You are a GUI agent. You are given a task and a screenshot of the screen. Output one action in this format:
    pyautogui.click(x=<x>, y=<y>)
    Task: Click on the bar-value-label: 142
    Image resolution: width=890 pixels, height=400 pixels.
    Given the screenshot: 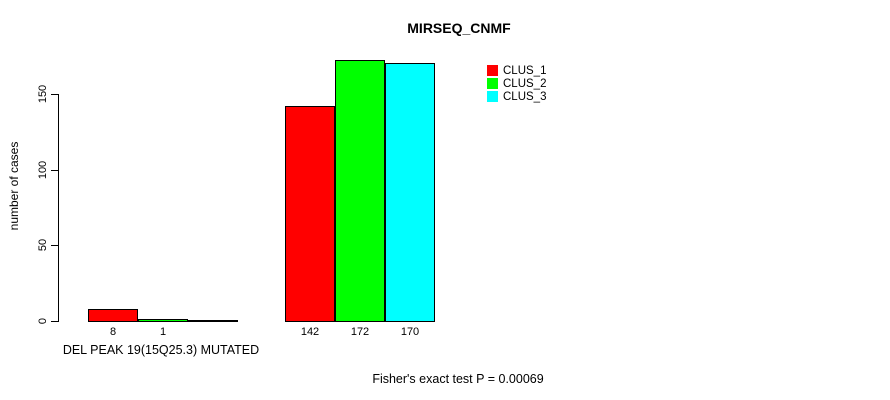 What is the action you would take?
    pyautogui.click(x=310, y=332)
    